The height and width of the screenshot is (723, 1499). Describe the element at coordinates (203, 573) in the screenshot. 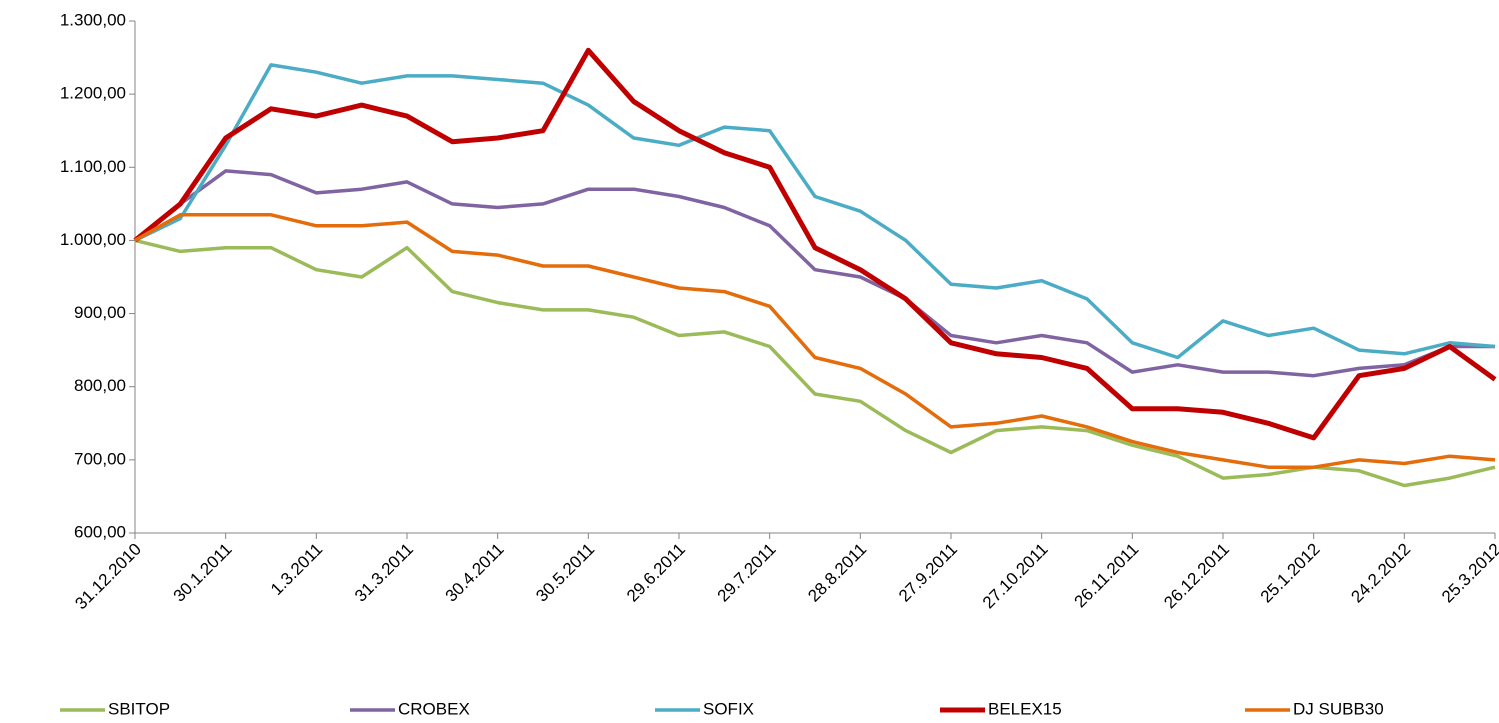

I see `x-tick-label: 30.1.2011` at that location.